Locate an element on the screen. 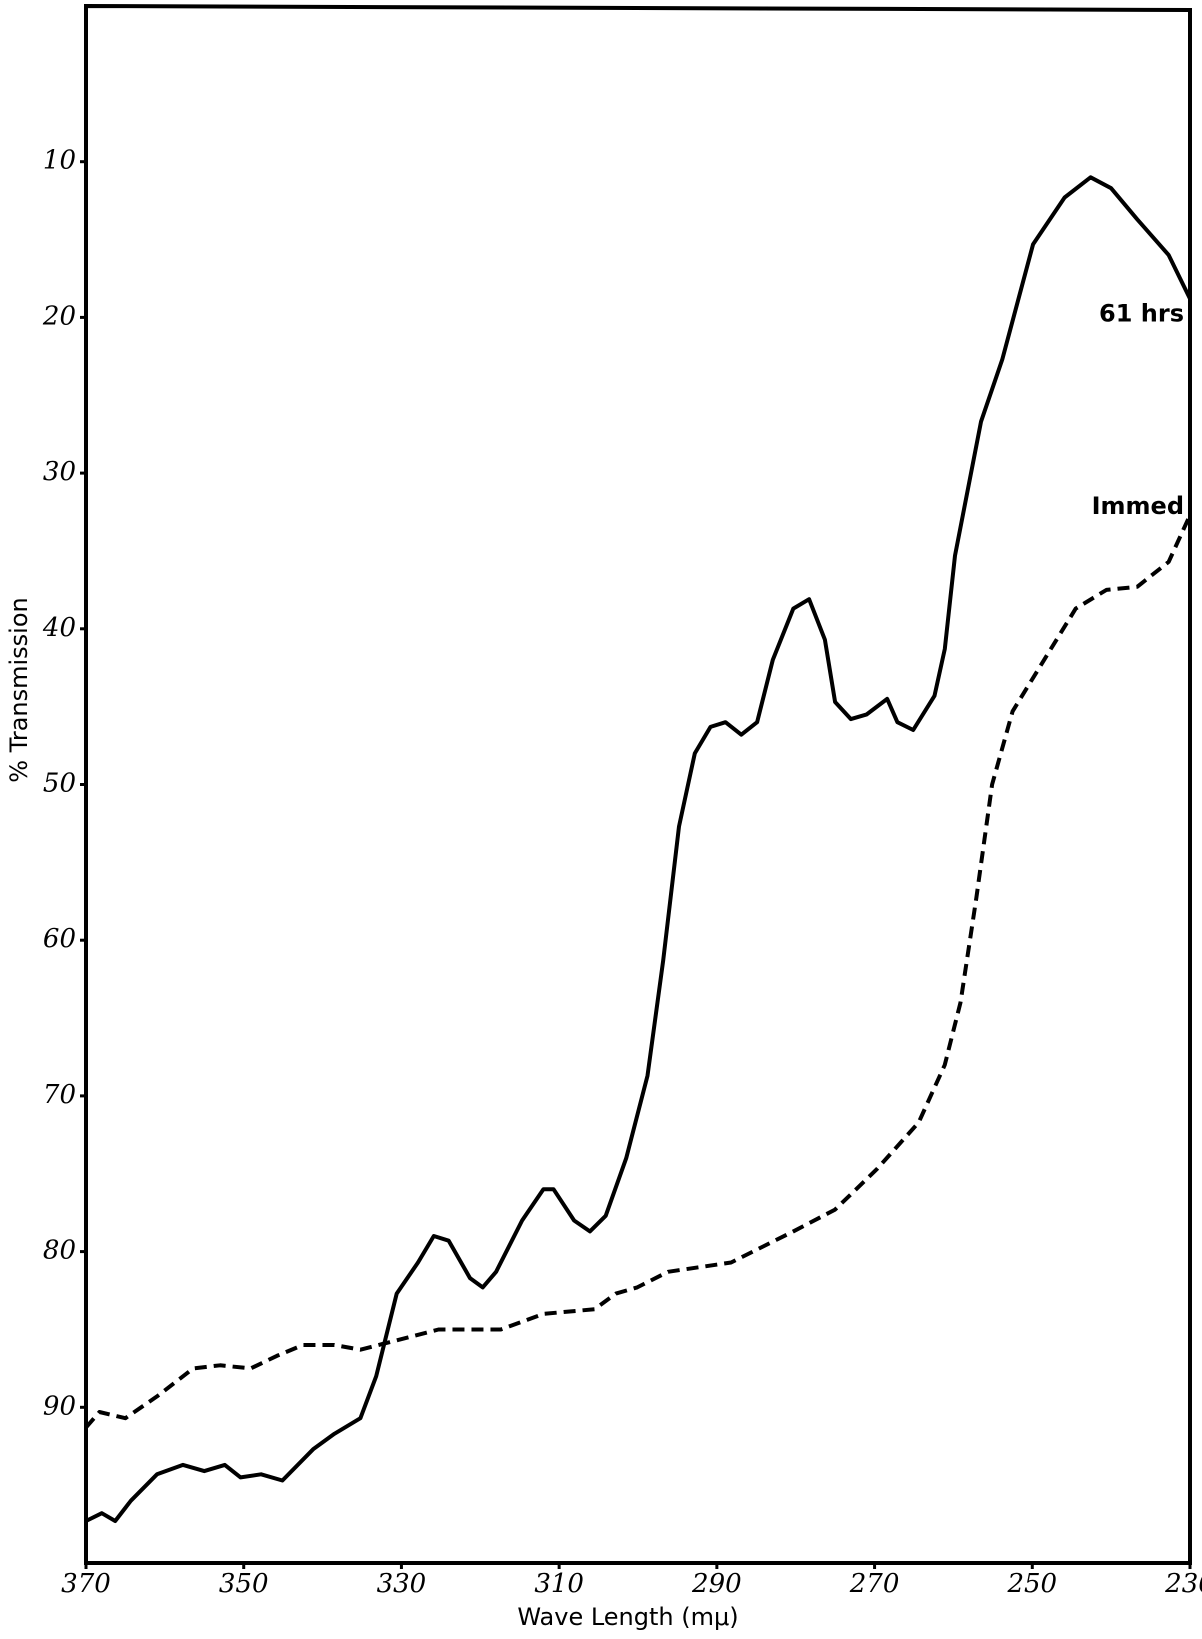  y-axis-label: % Transmission is located at coordinates (19, 689).